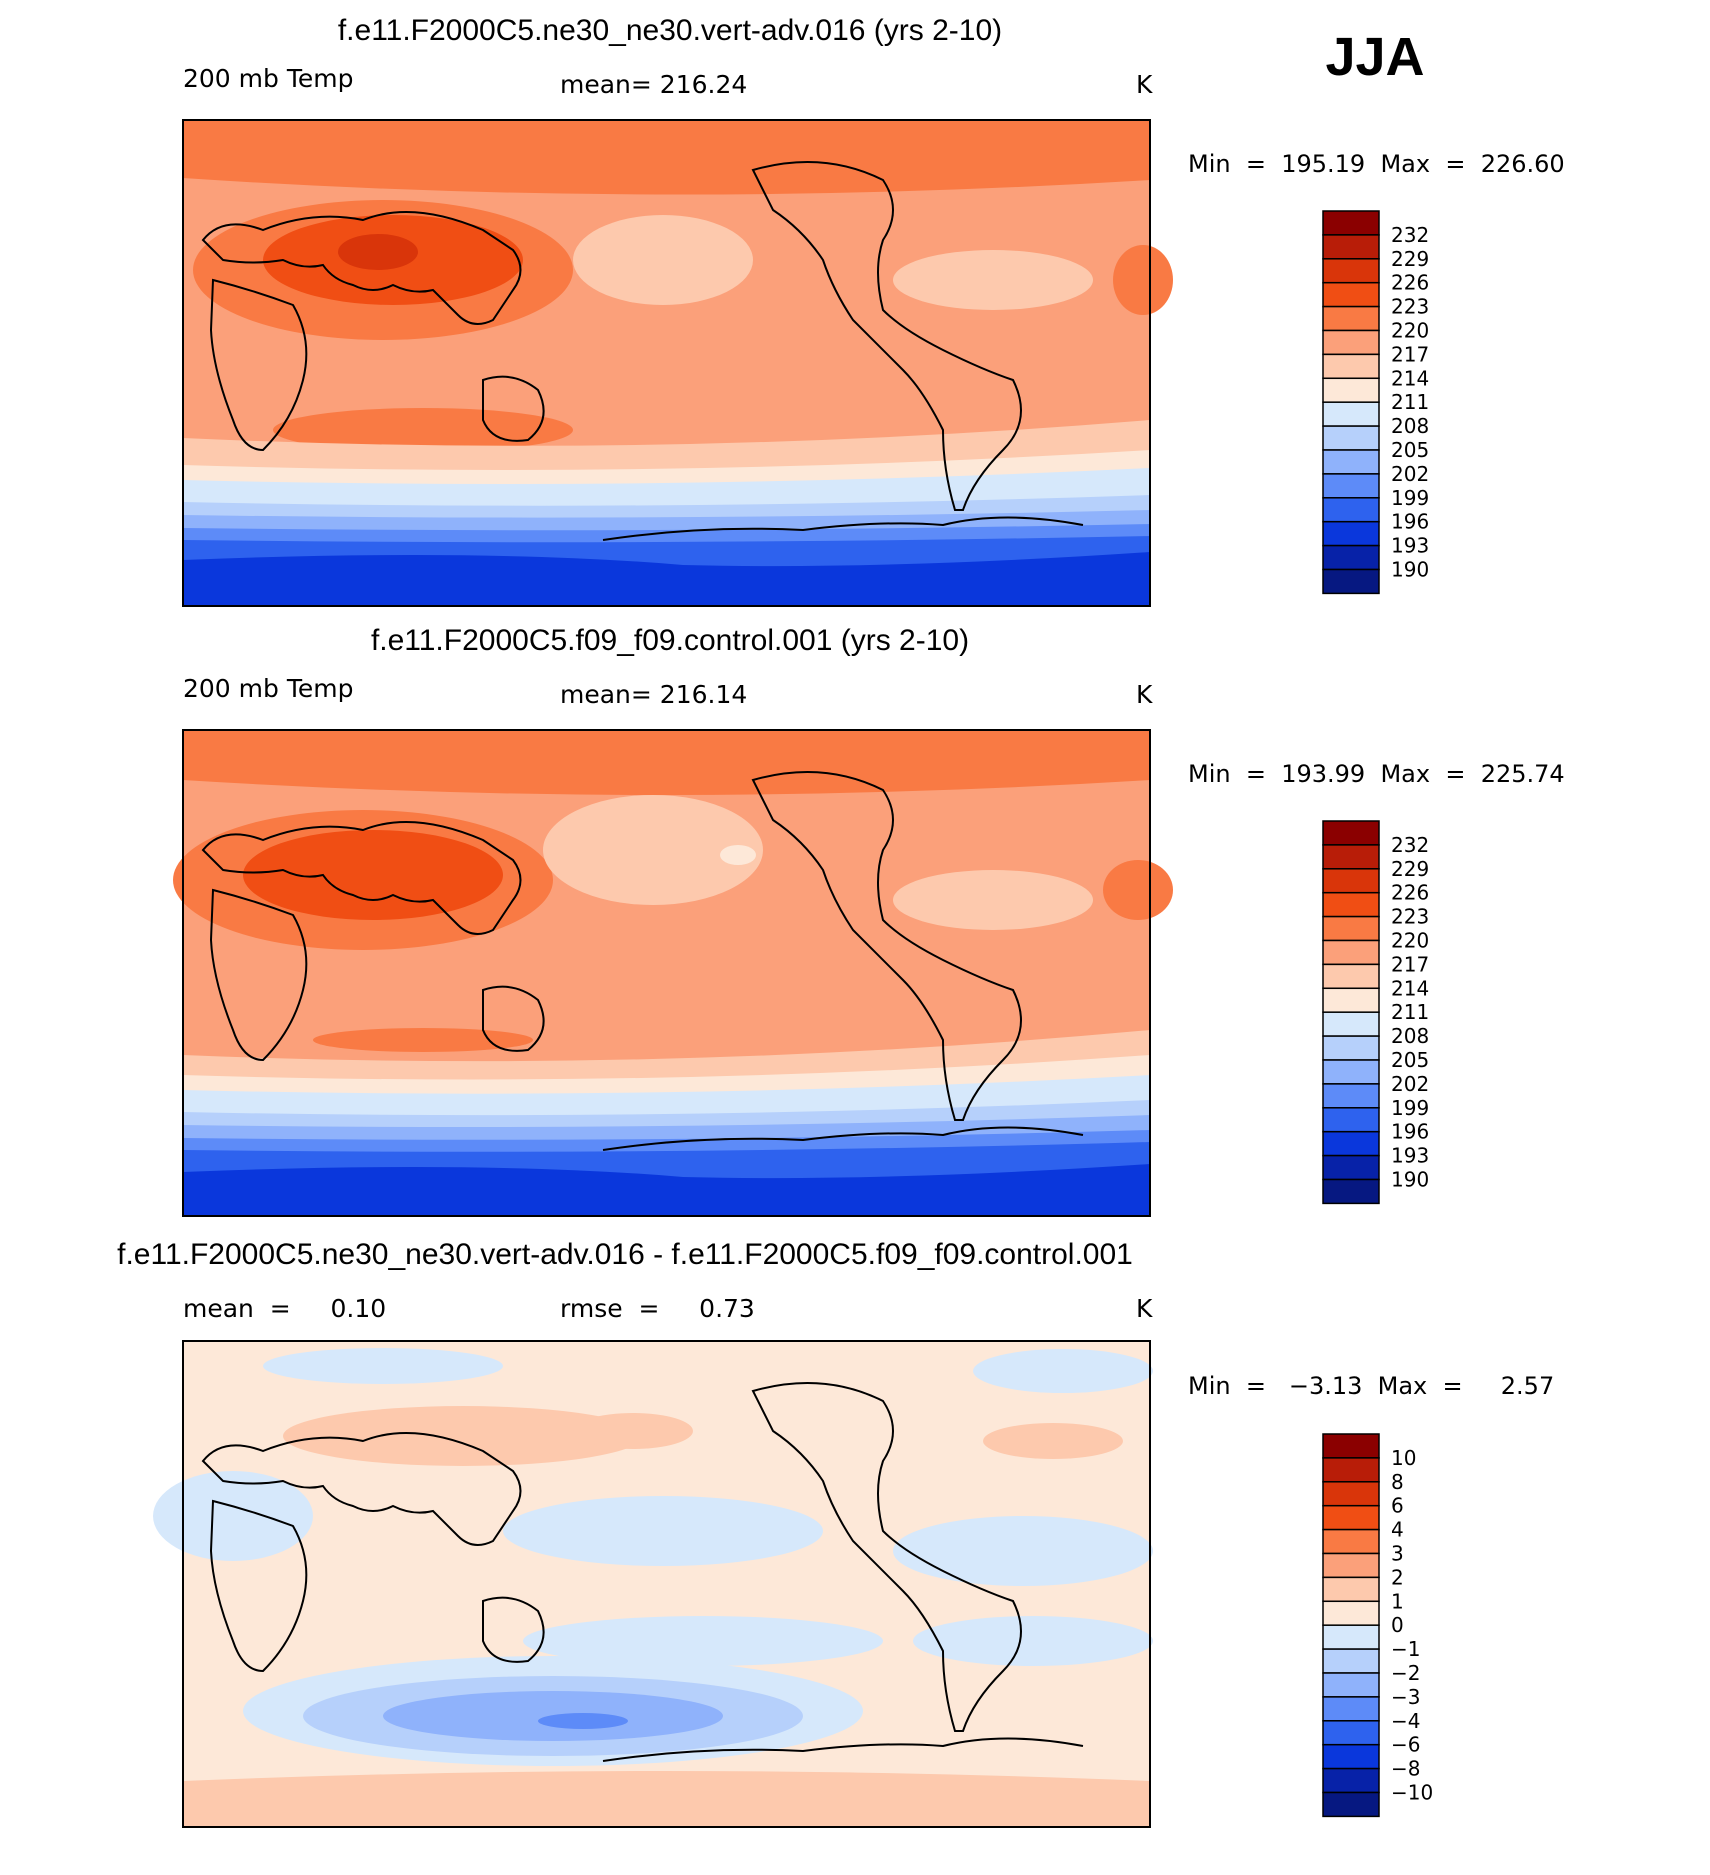  I want to click on min-max-label: Min = 195.19 Max = 226.60, so click(1376, 164).